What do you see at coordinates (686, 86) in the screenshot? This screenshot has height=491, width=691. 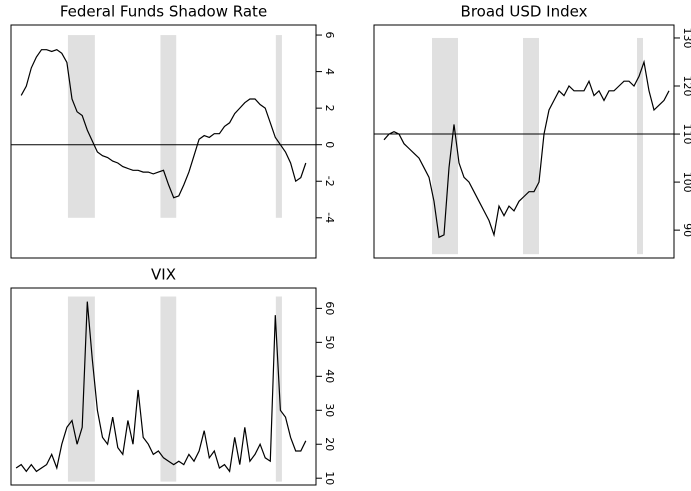 I see `y-tick-label: 120` at bounding box center [686, 86].